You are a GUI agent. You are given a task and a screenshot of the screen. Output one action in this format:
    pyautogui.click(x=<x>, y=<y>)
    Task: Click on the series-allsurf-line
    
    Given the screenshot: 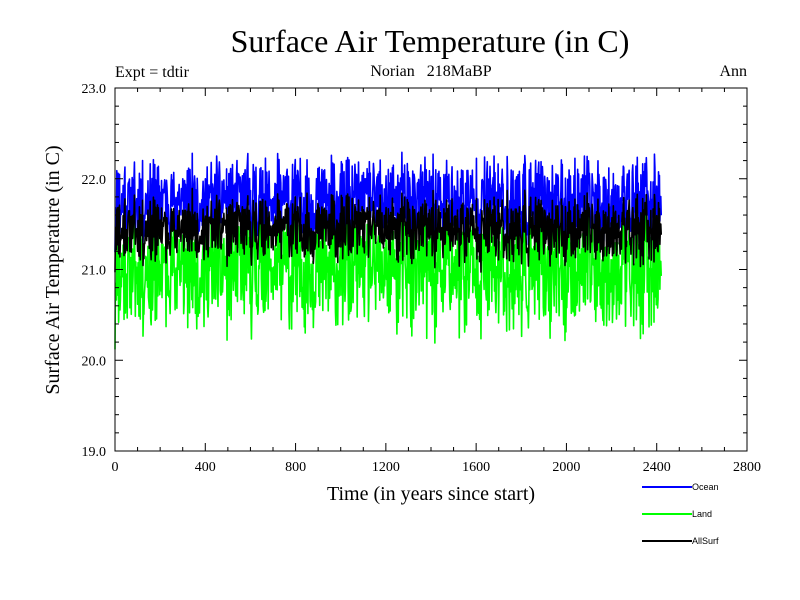 What is the action you would take?
    pyautogui.click(x=388, y=230)
    